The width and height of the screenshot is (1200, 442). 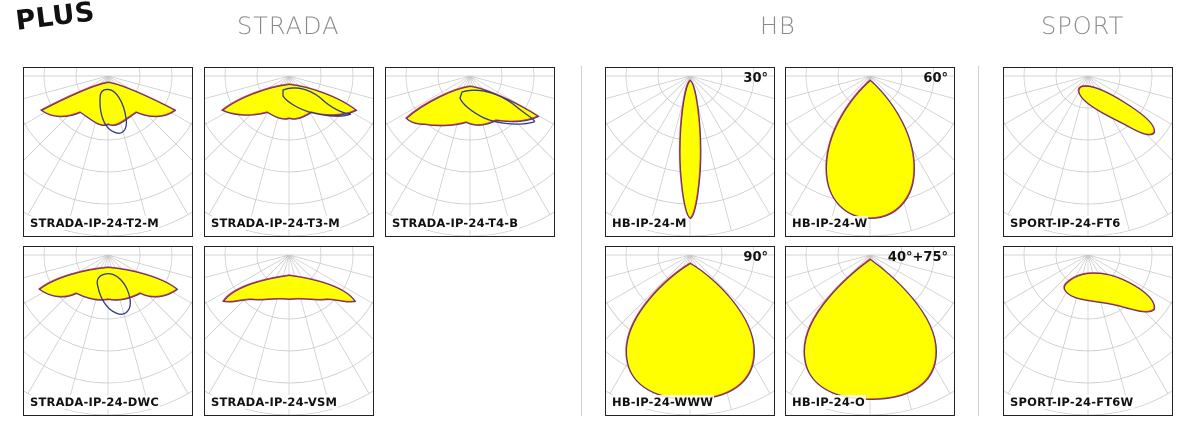 I want to click on photometric-card: 30° HB-IP-24-M, so click(x=690, y=152).